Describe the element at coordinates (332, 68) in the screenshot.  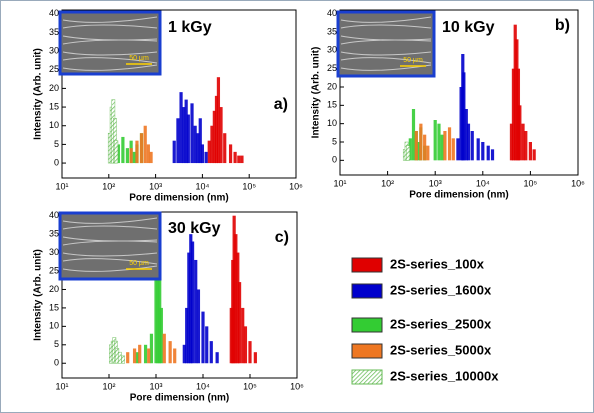
I see `y-tick-label: 25` at that location.